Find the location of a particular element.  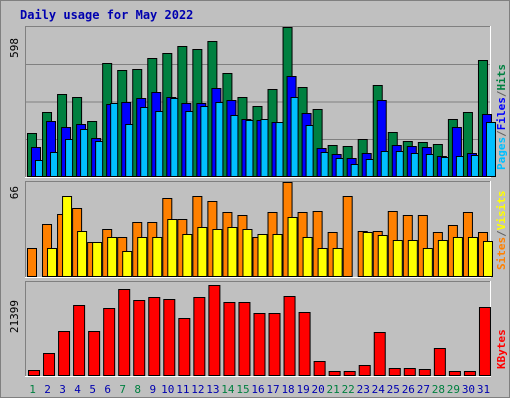

visits-sites-max-label: 66 is located at coordinates (14, 192).